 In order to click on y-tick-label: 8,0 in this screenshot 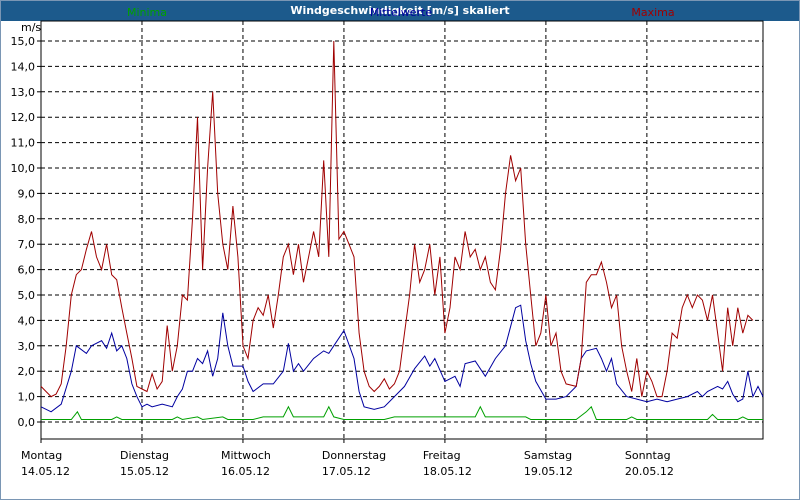, I will do `click(27, 219)`.